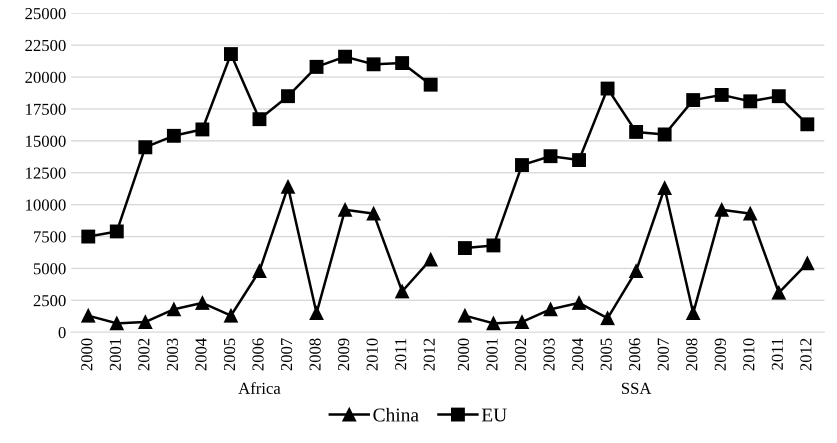 Image resolution: width=837 pixels, height=443 pixels. What do you see at coordinates (45, 78) in the screenshot?
I see `y-tick-label: 20000` at bounding box center [45, 78].